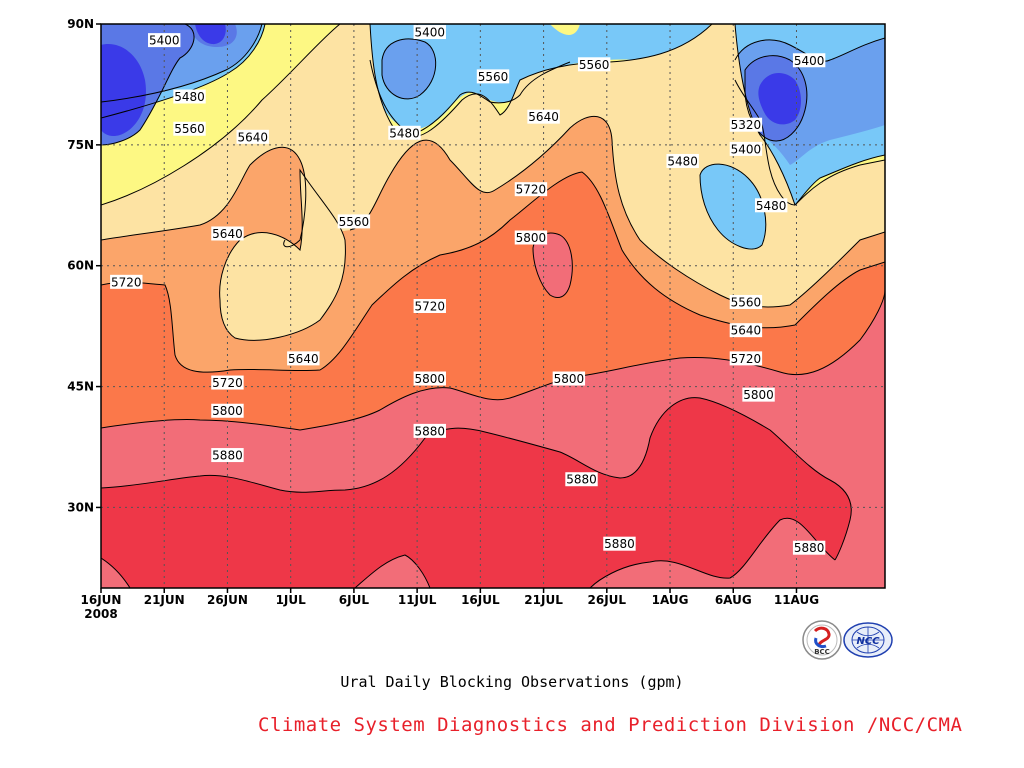  Describe the element at coordinates (779, 99) in the screenshot. I see `band-below-5320-right` at that location.